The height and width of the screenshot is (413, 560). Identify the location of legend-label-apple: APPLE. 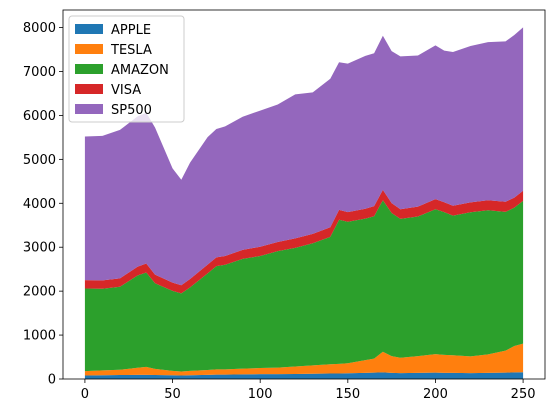
(131, 30).